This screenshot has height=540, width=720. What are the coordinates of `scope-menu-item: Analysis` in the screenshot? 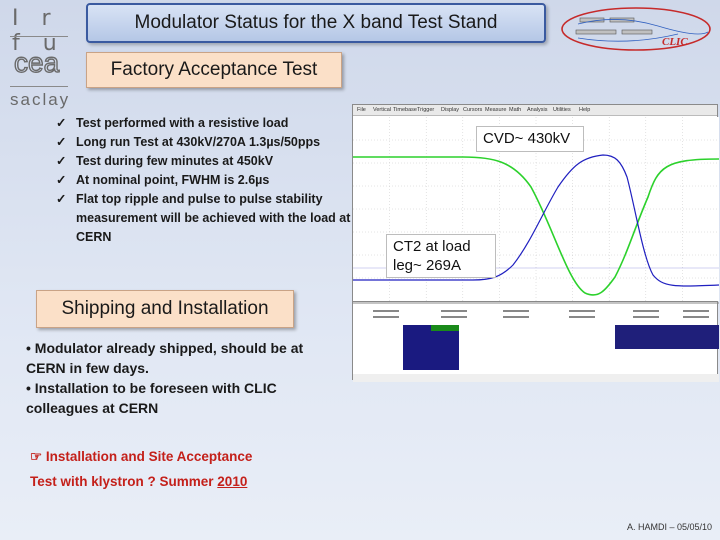 It's located at (537, 110).